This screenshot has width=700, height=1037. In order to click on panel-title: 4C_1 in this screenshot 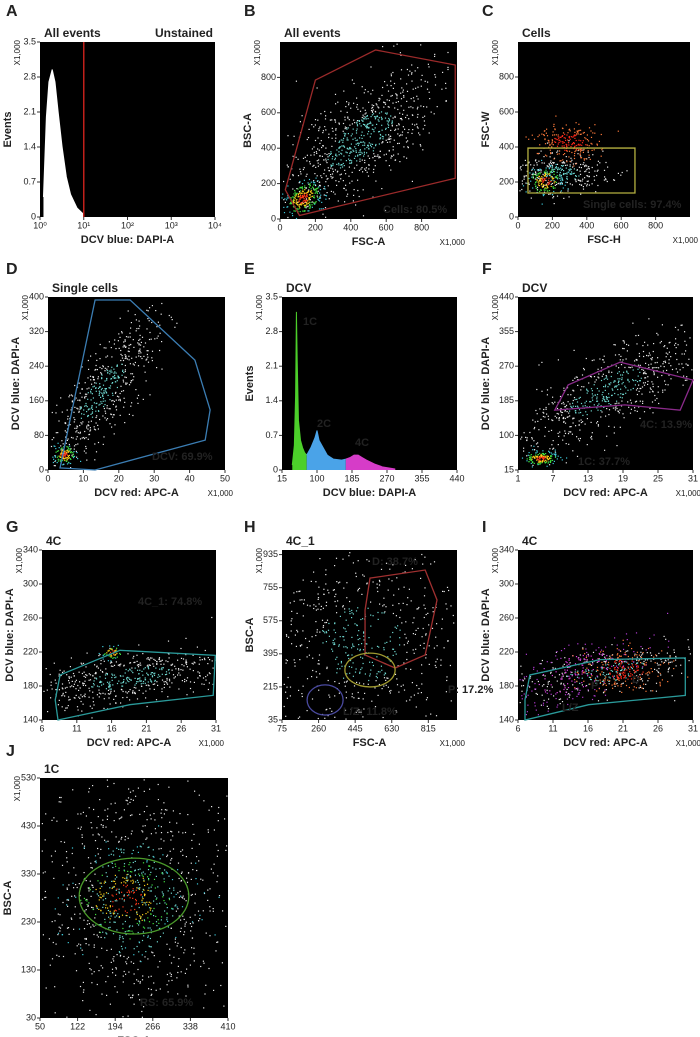, I will do `click(300, 541)`.